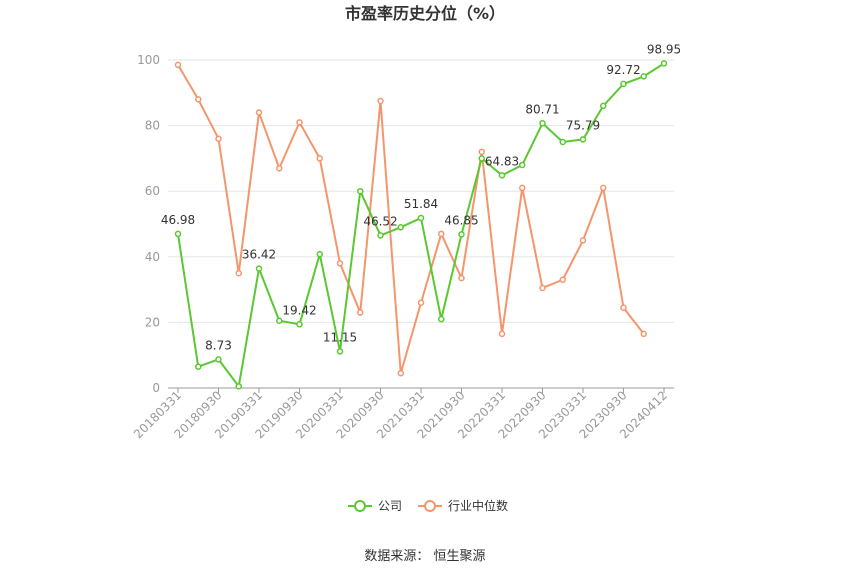  I want to click on data-label: 8.73, so click(218, 345).